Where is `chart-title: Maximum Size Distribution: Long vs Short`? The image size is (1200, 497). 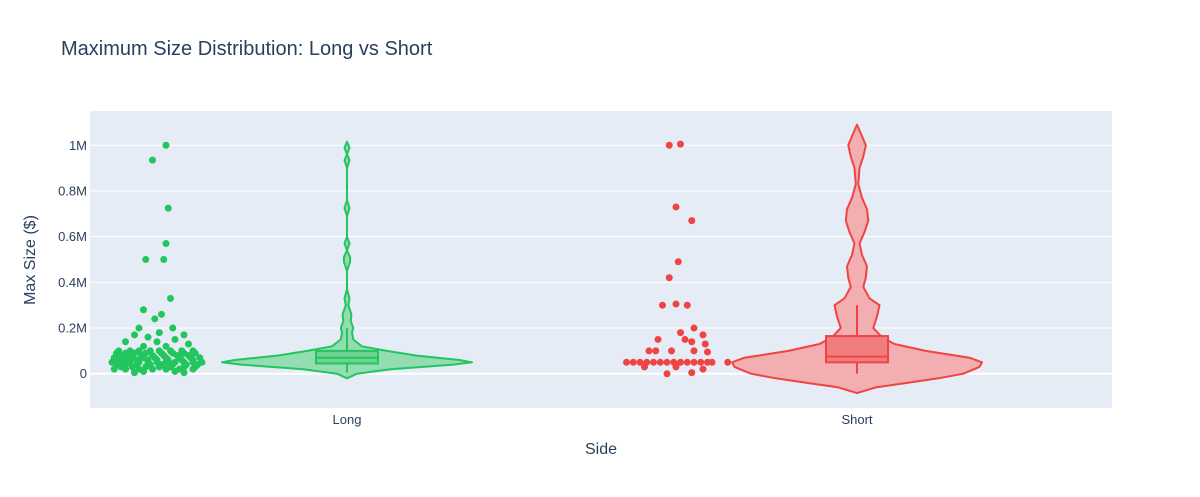
chart-title: Maximum Size Distribution: Long vs Short is located at coordinates (247, 49).